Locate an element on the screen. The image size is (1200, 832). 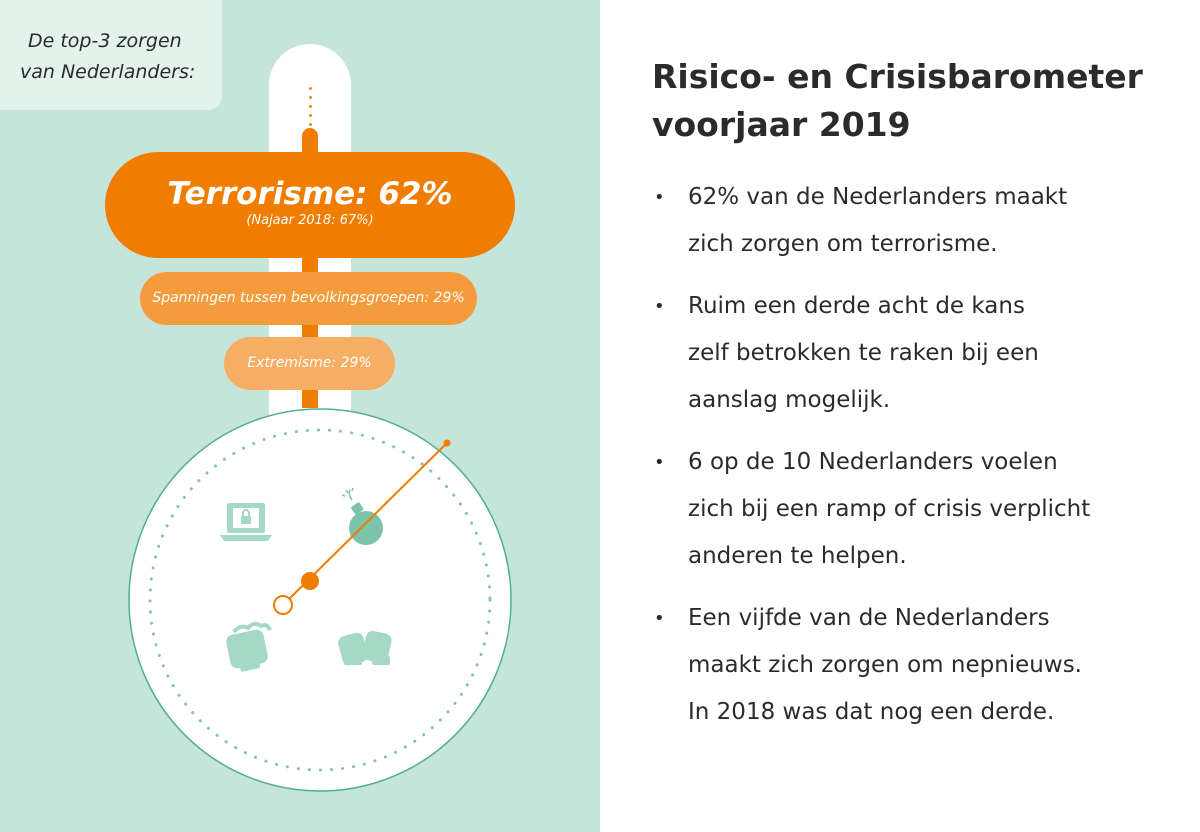
compass is located at coordinates (320, 600).